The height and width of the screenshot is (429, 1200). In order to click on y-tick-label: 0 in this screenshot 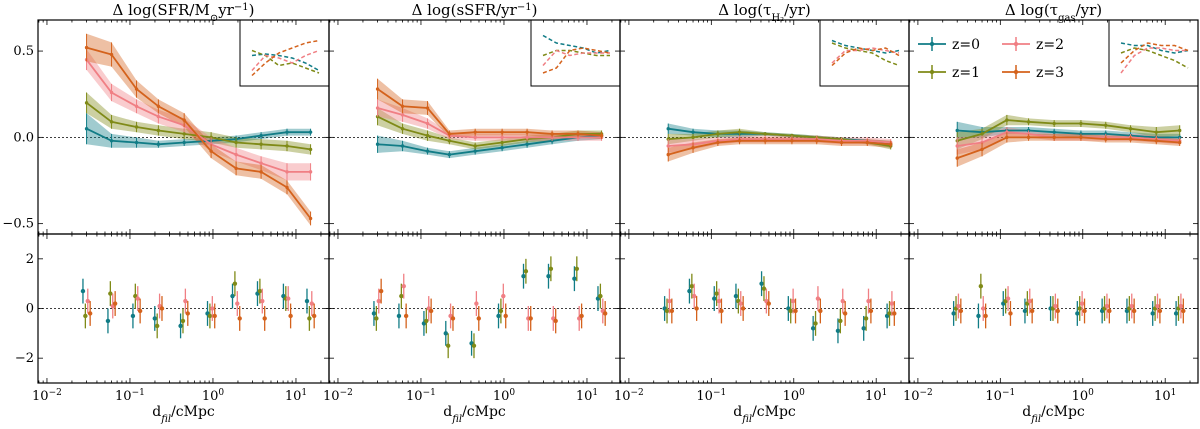, I will do `click(30, 309)`.